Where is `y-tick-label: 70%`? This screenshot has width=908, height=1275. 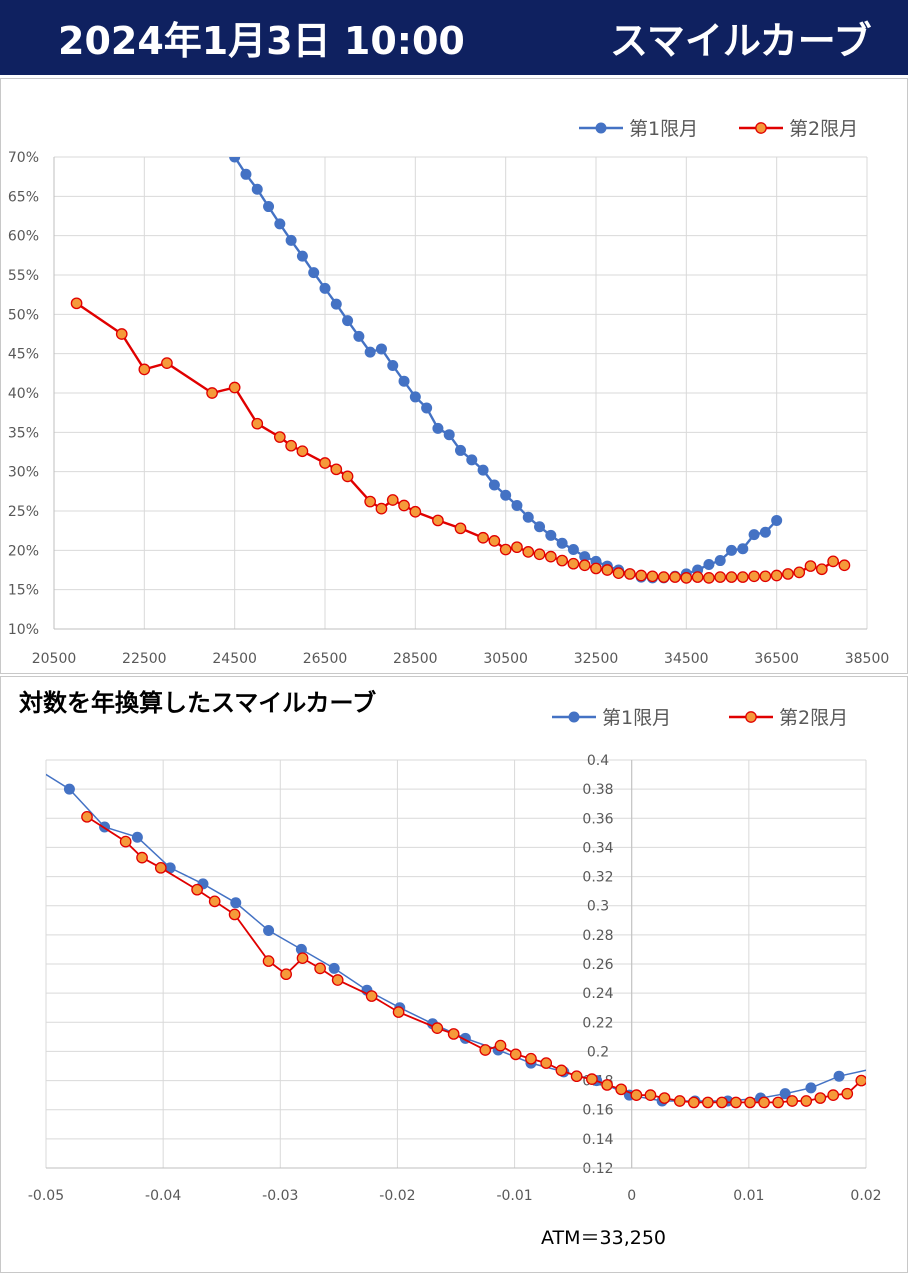 y-tick-label: 70% is located at coordinates (23, 158).